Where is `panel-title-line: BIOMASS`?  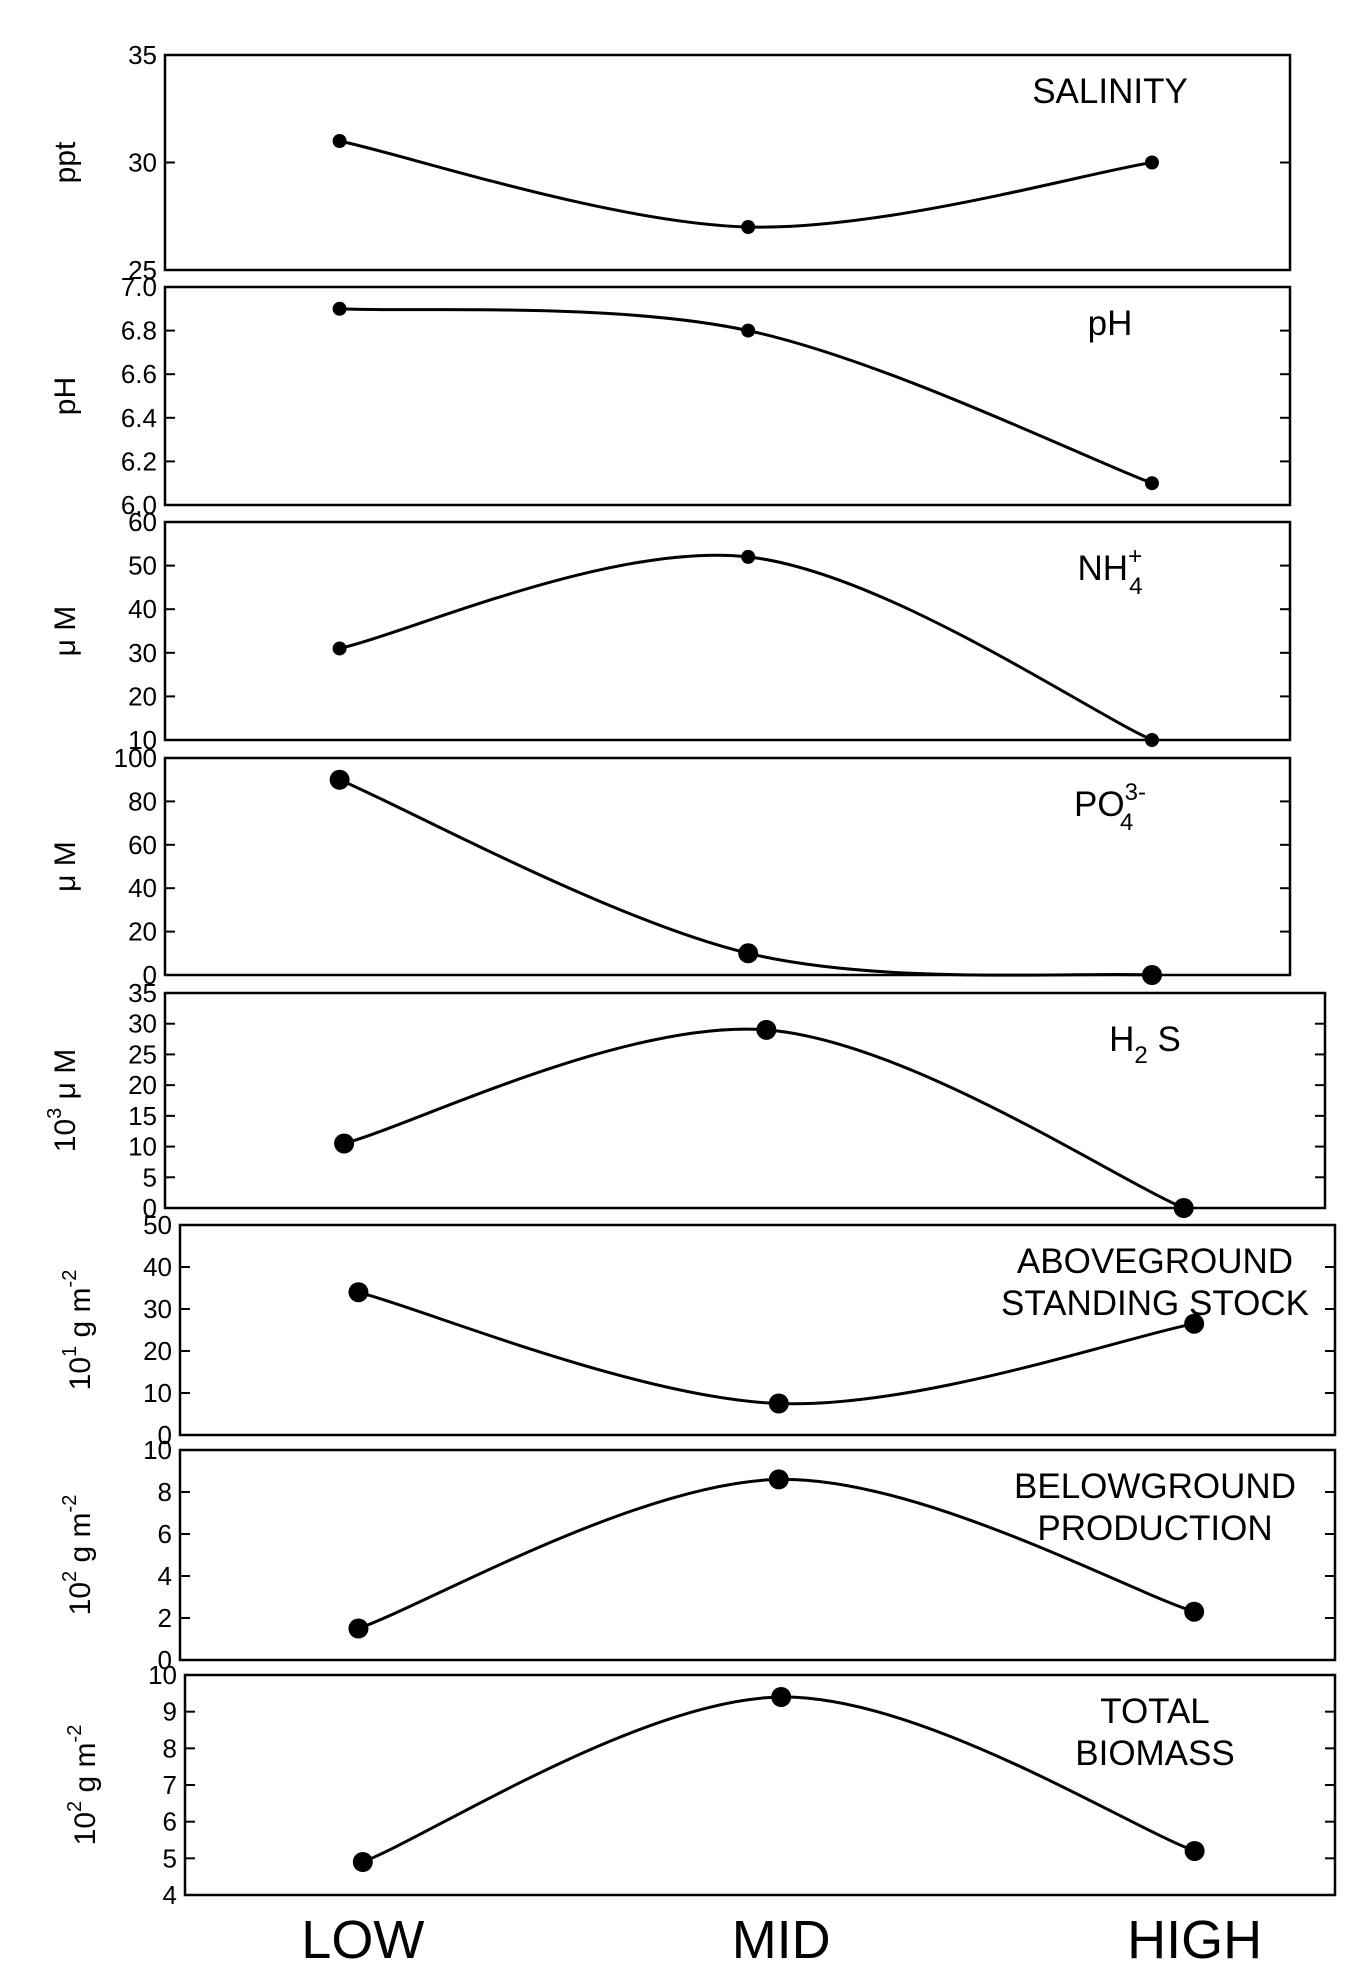 panel-title-line: BIOMASS is located at coordinates (1154, 1753).